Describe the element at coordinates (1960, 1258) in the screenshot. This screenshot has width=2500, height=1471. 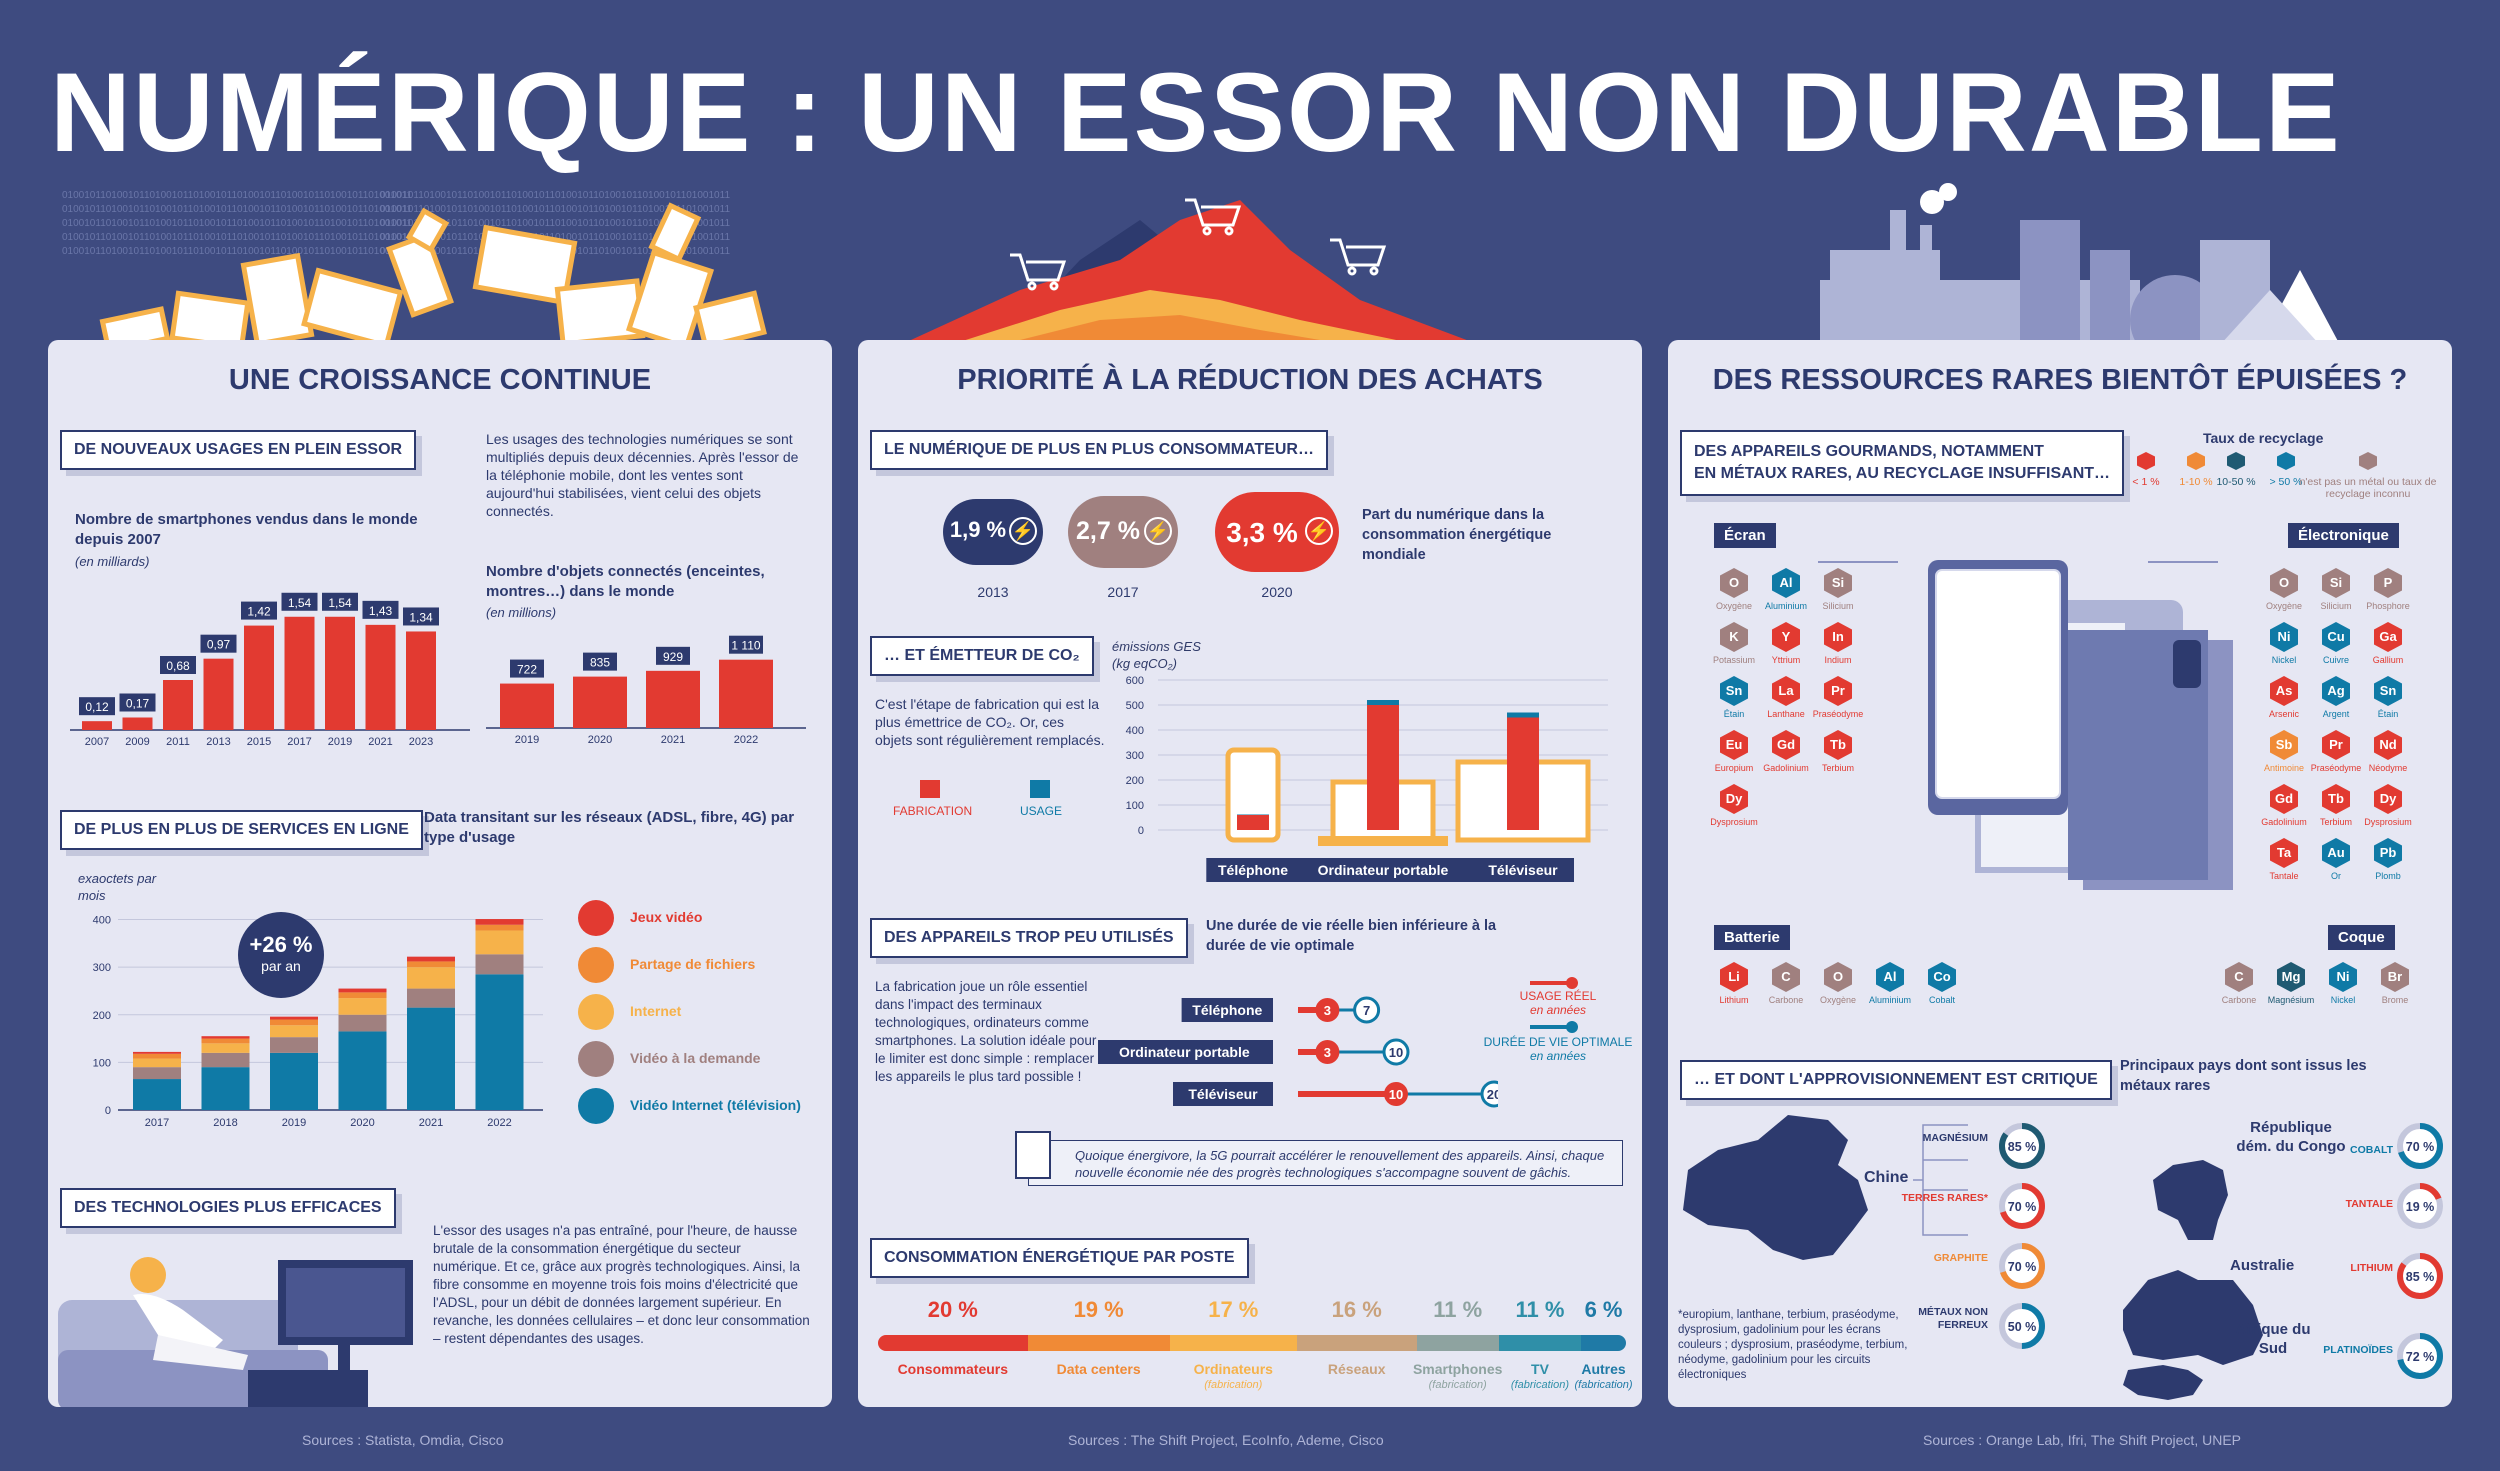
I see `supply-label: GRAPHITE` at that location.